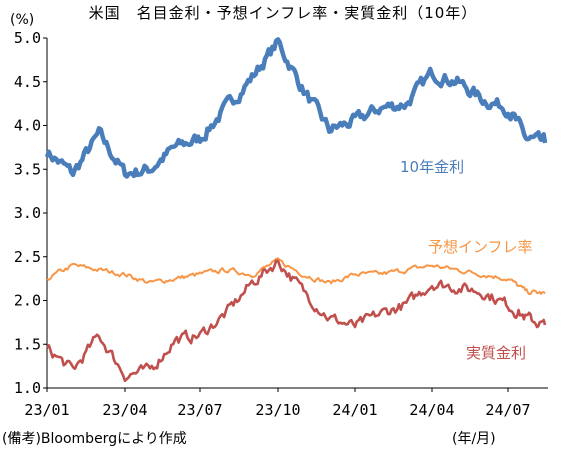 This screenshot has height=457, width=566. What do you see at coordinates (27, 38) in the screenshot?
I see `y-tick-label: 5.0` at bounding box center [27, 38].